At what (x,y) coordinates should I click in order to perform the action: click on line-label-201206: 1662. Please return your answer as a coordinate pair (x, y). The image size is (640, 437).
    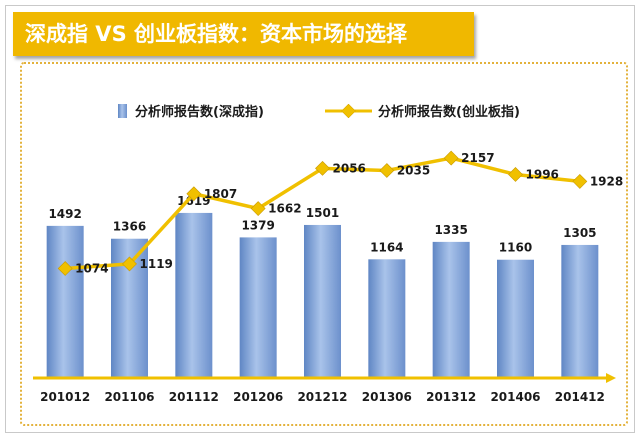
    Looking at the image, I should click on (284, 209).